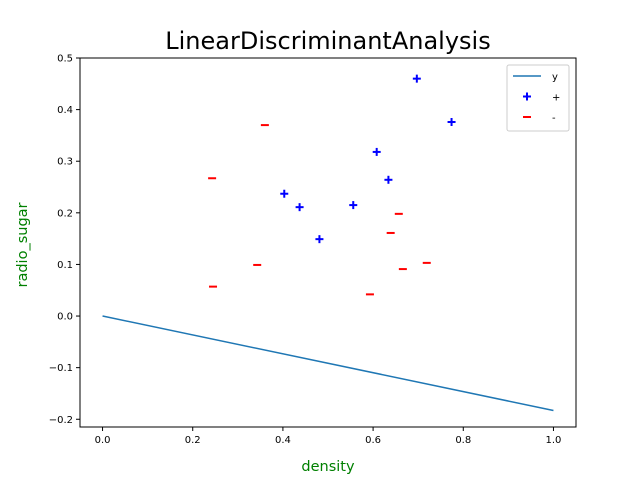  Describe the element at coordinates (539, 118) in the screenshot. I see `legend-entry: -` at that location.